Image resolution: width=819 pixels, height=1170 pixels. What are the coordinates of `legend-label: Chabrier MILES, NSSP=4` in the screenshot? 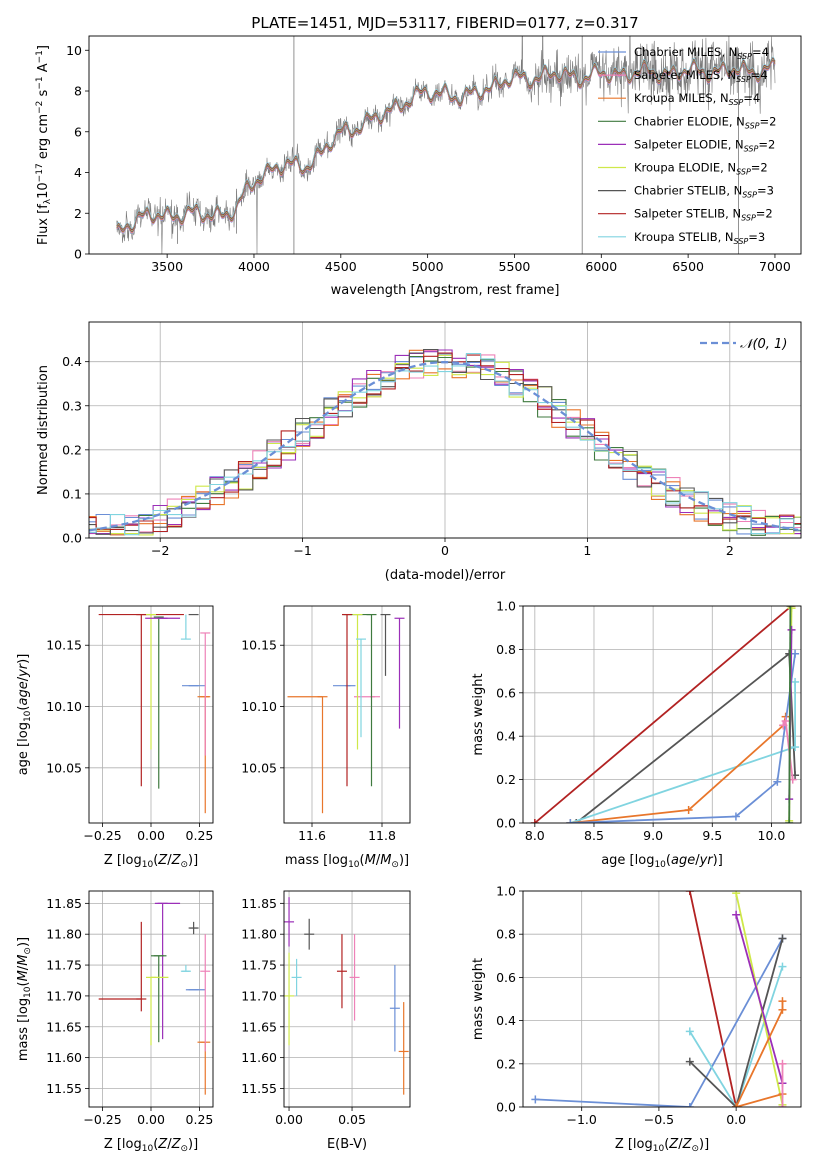 It's located at (701, 53).